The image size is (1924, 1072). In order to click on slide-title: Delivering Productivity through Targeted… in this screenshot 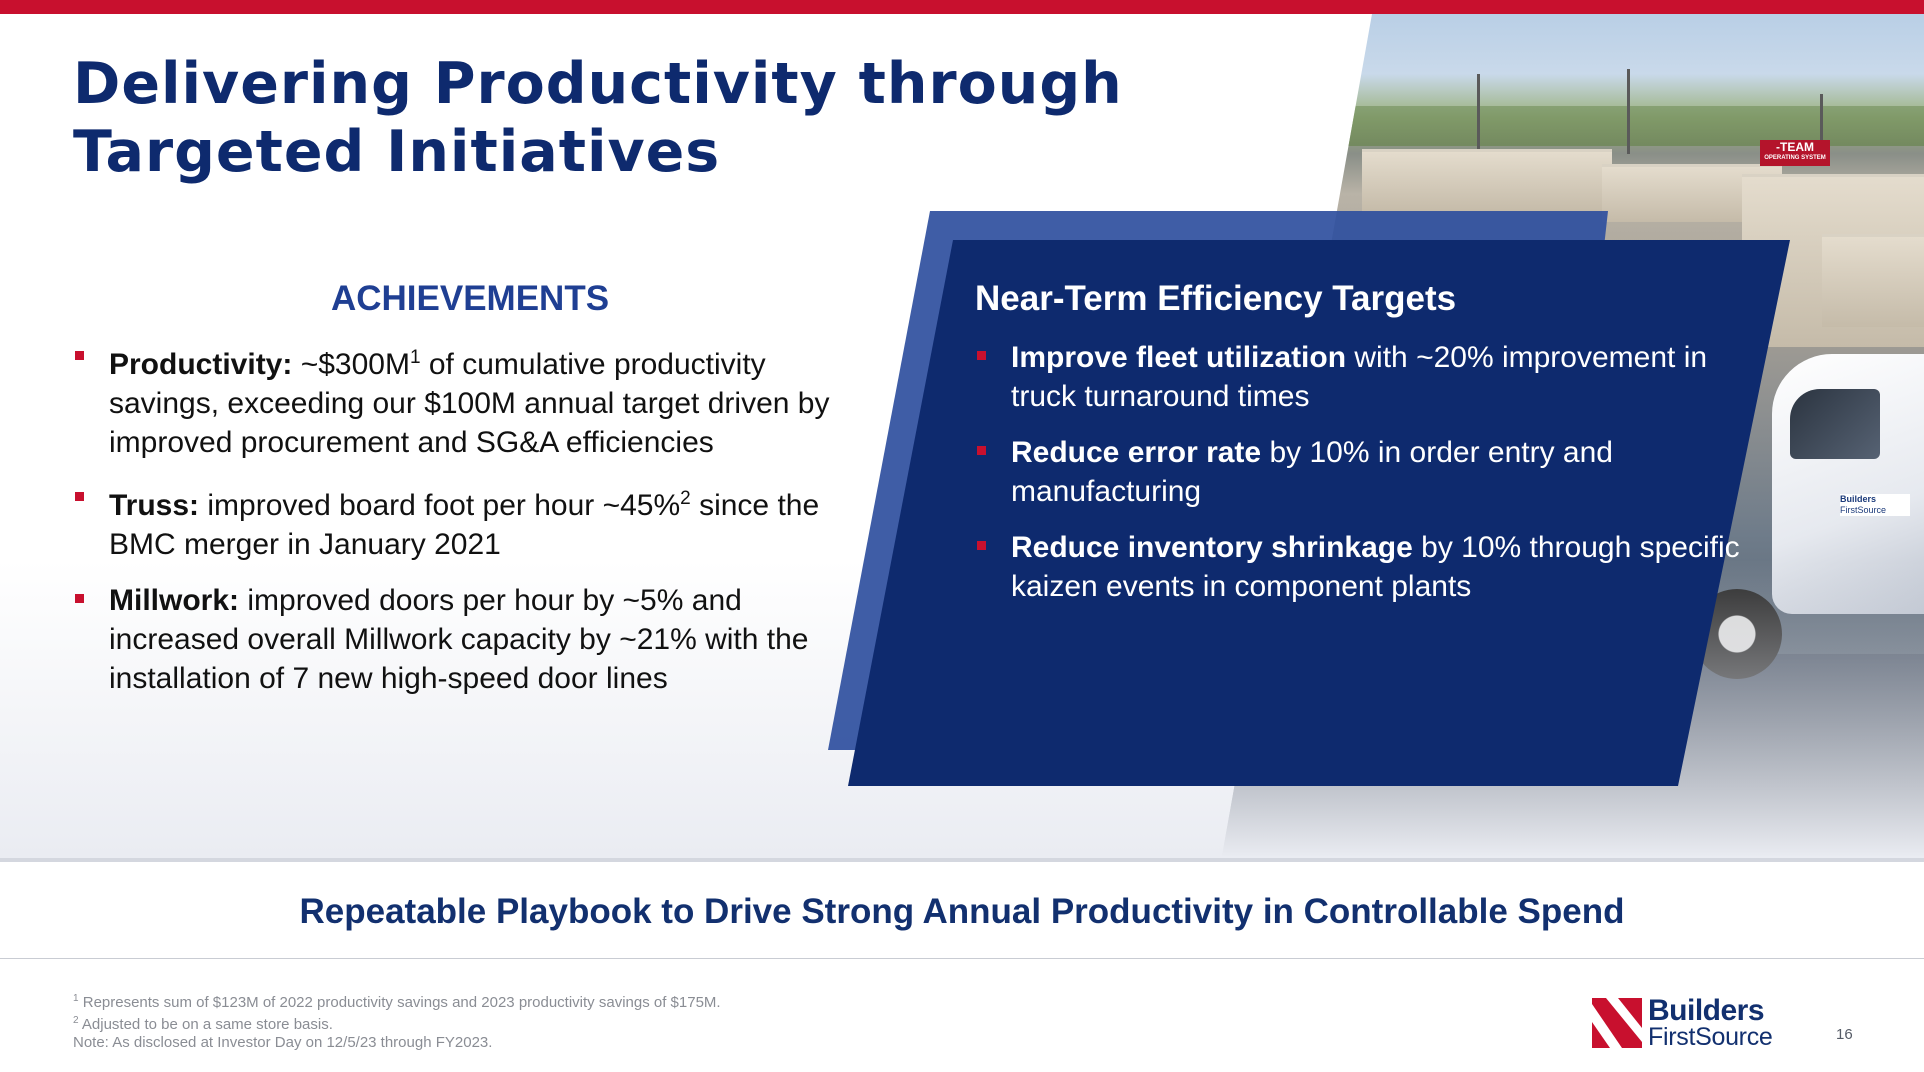, I will do `click(623, 118)`.